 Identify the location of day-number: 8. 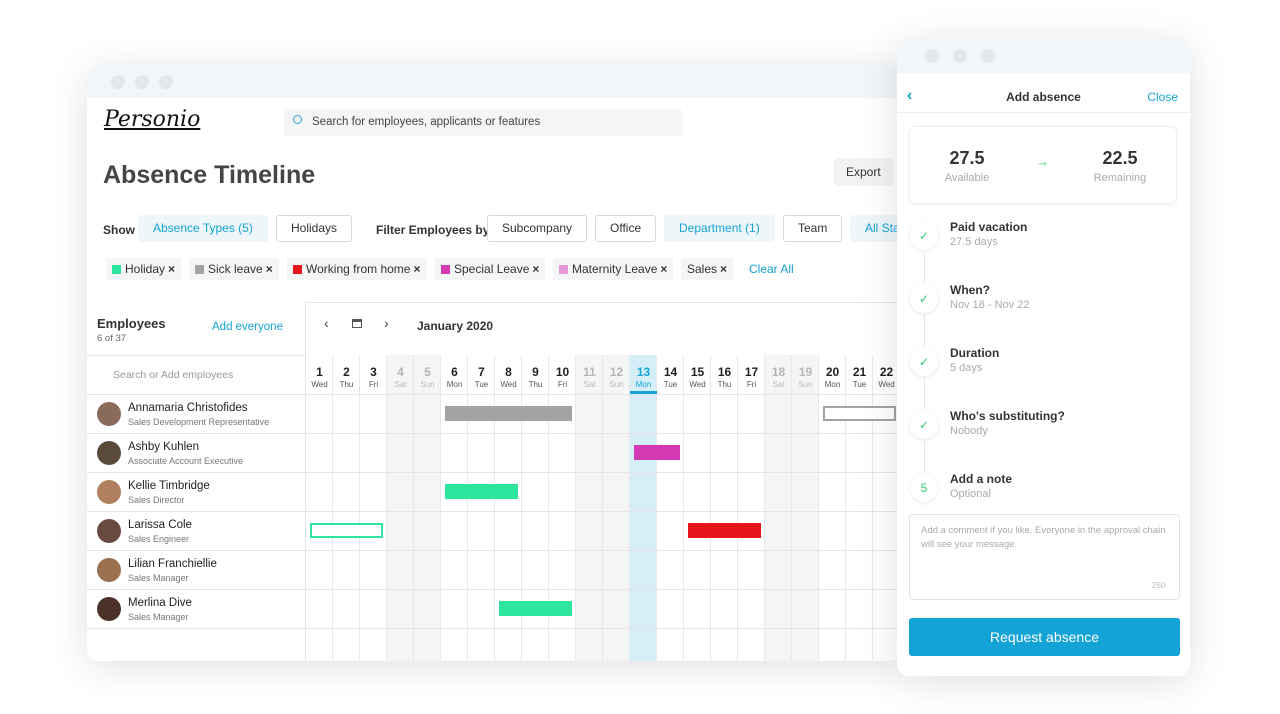
(508, 372).